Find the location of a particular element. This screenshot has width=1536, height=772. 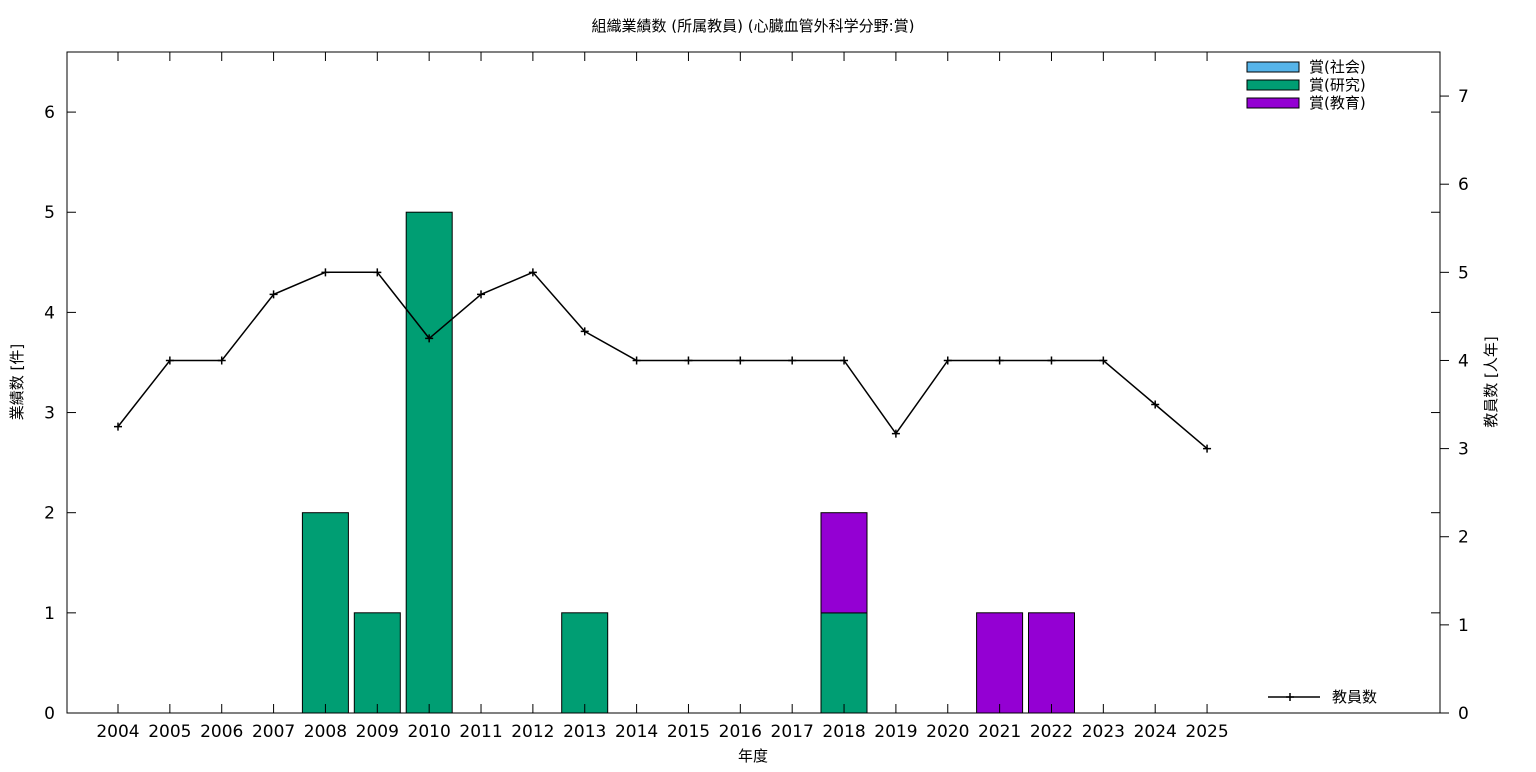

legend-label-2: 賞(教育) is located at coordinates (1337, 103).